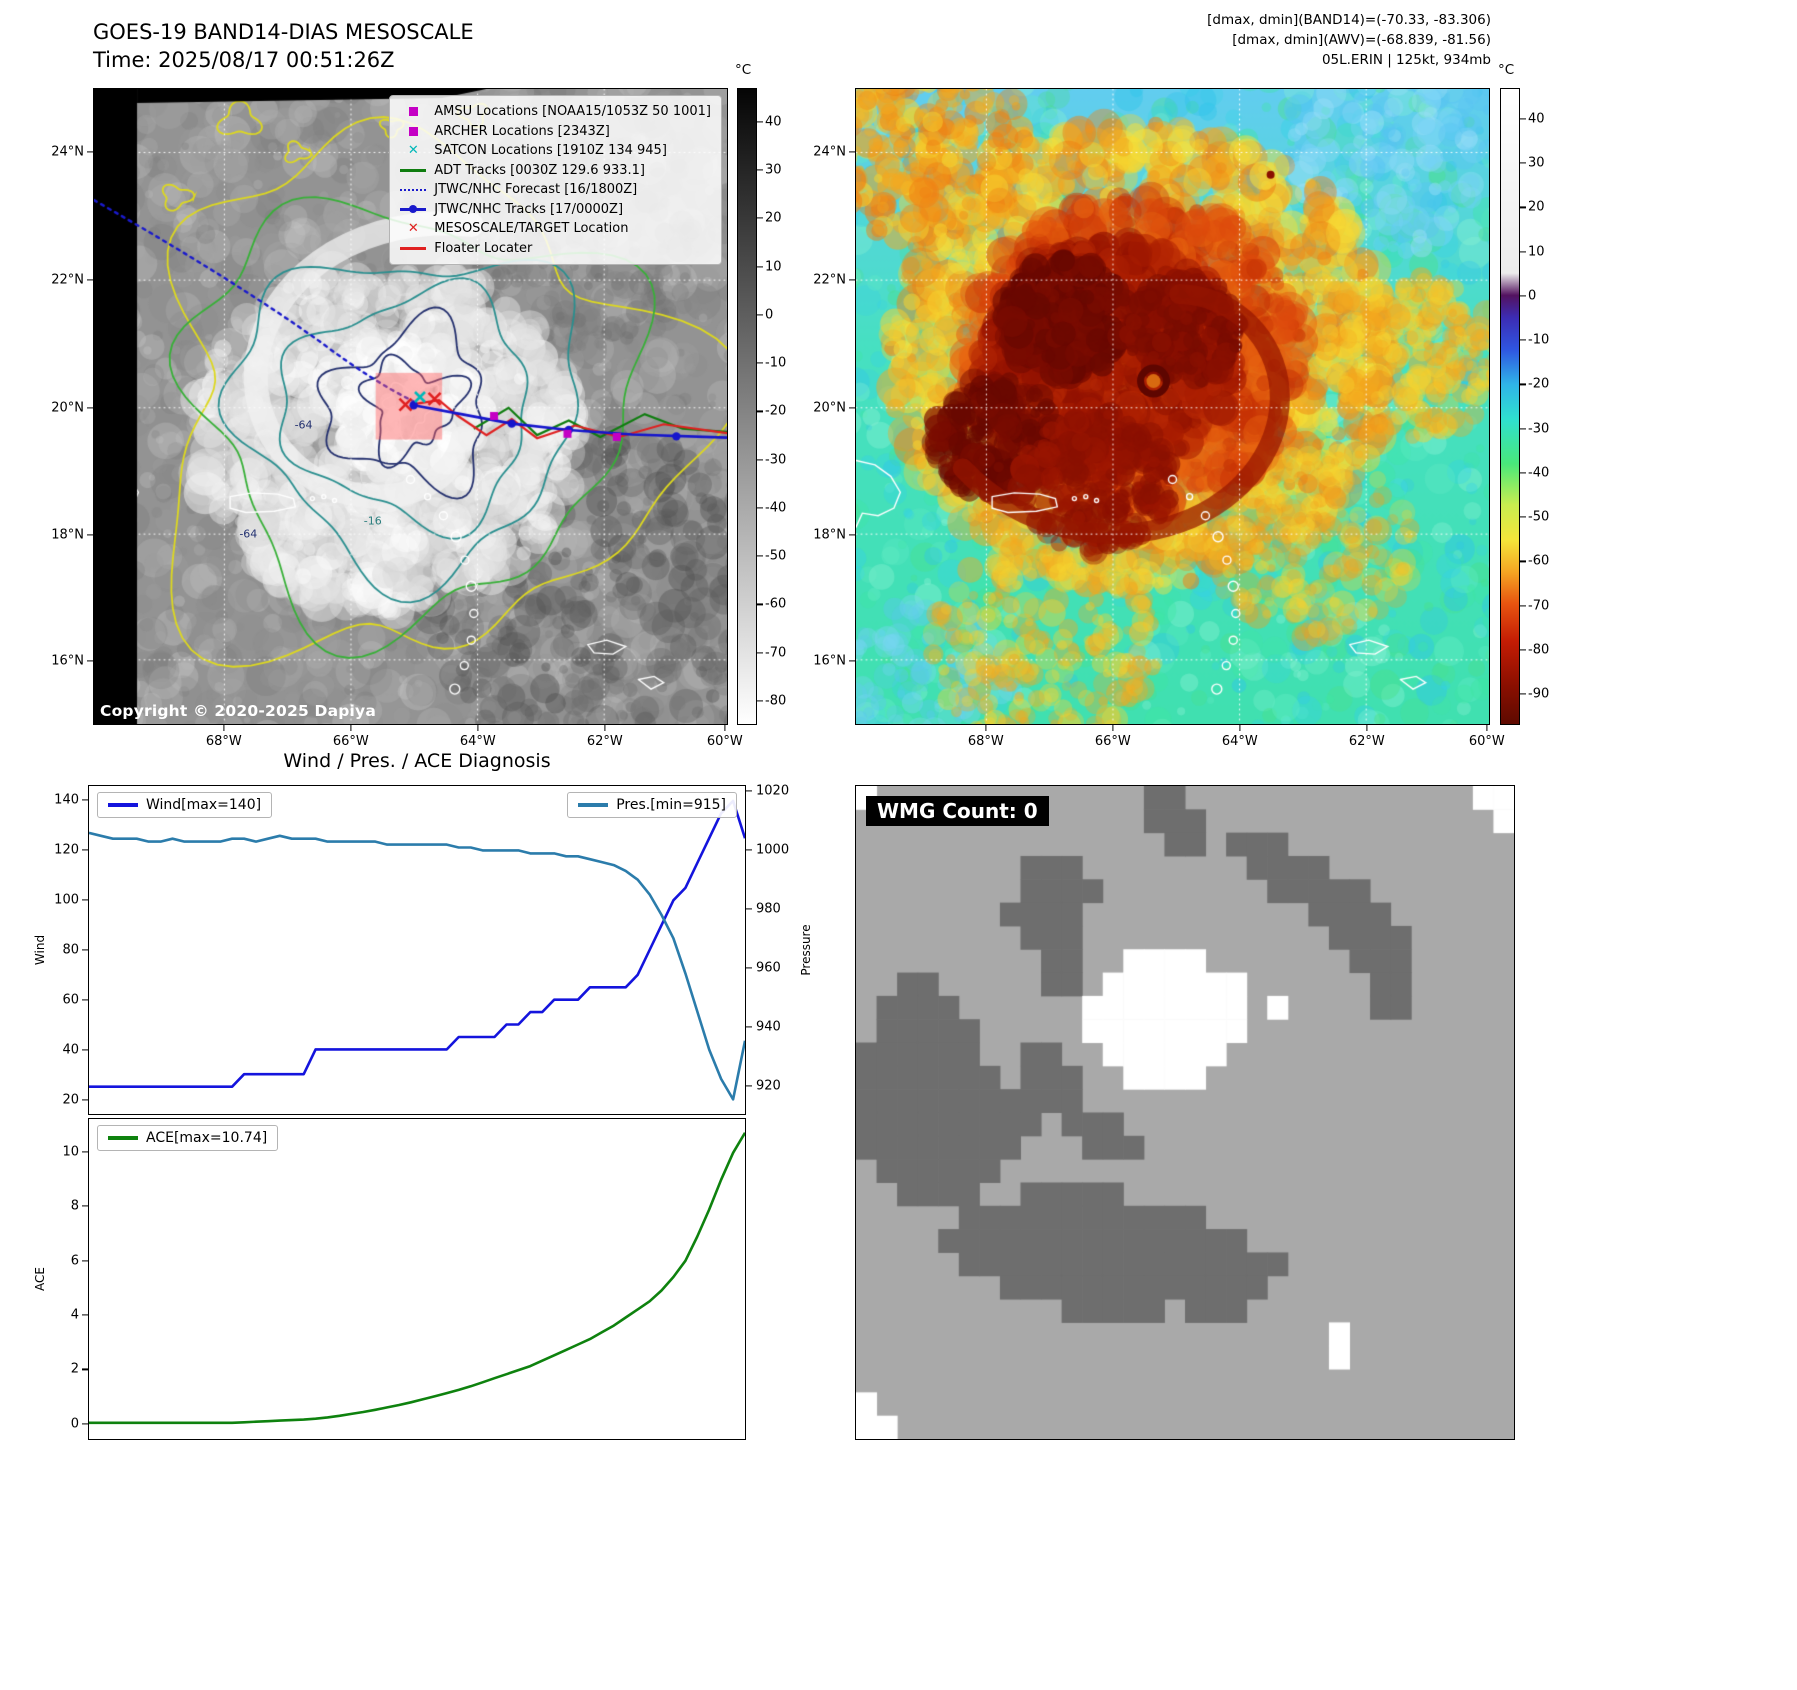  Describe the element at coordinates (372, 521) in the screenshot. I see `contour-label: -16` at that location.